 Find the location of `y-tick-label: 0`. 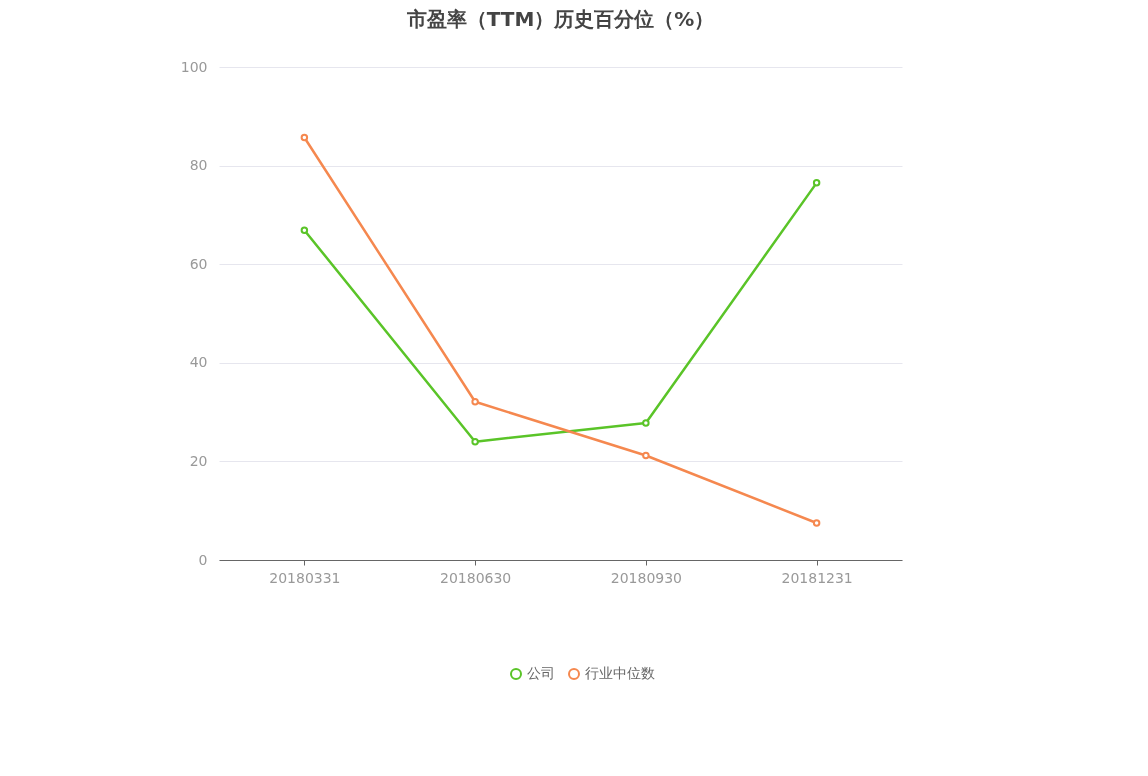

y-tick-label: 0 is located at coordinates (203, 559).